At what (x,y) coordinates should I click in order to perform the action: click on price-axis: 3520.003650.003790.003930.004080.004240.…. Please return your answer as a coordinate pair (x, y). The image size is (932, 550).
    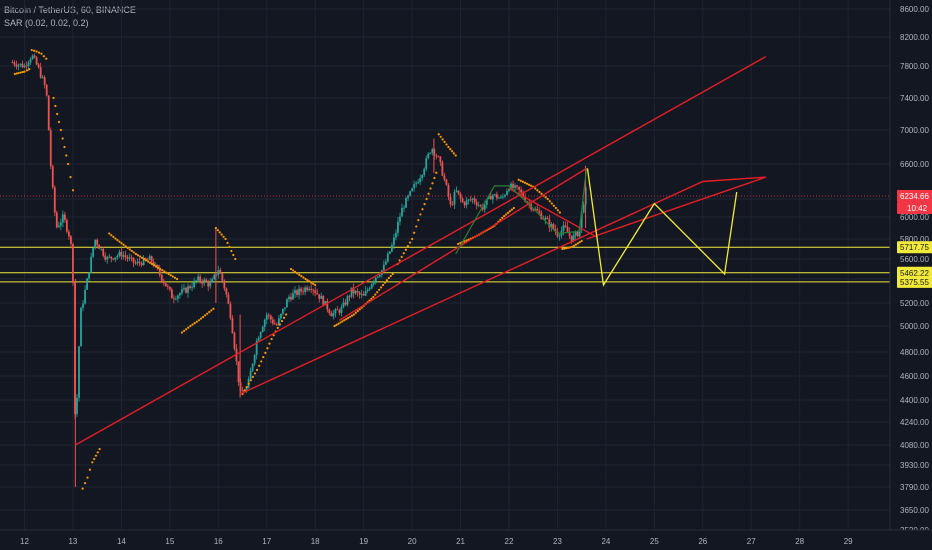
    Looking at the image, I should click on (910, 275).